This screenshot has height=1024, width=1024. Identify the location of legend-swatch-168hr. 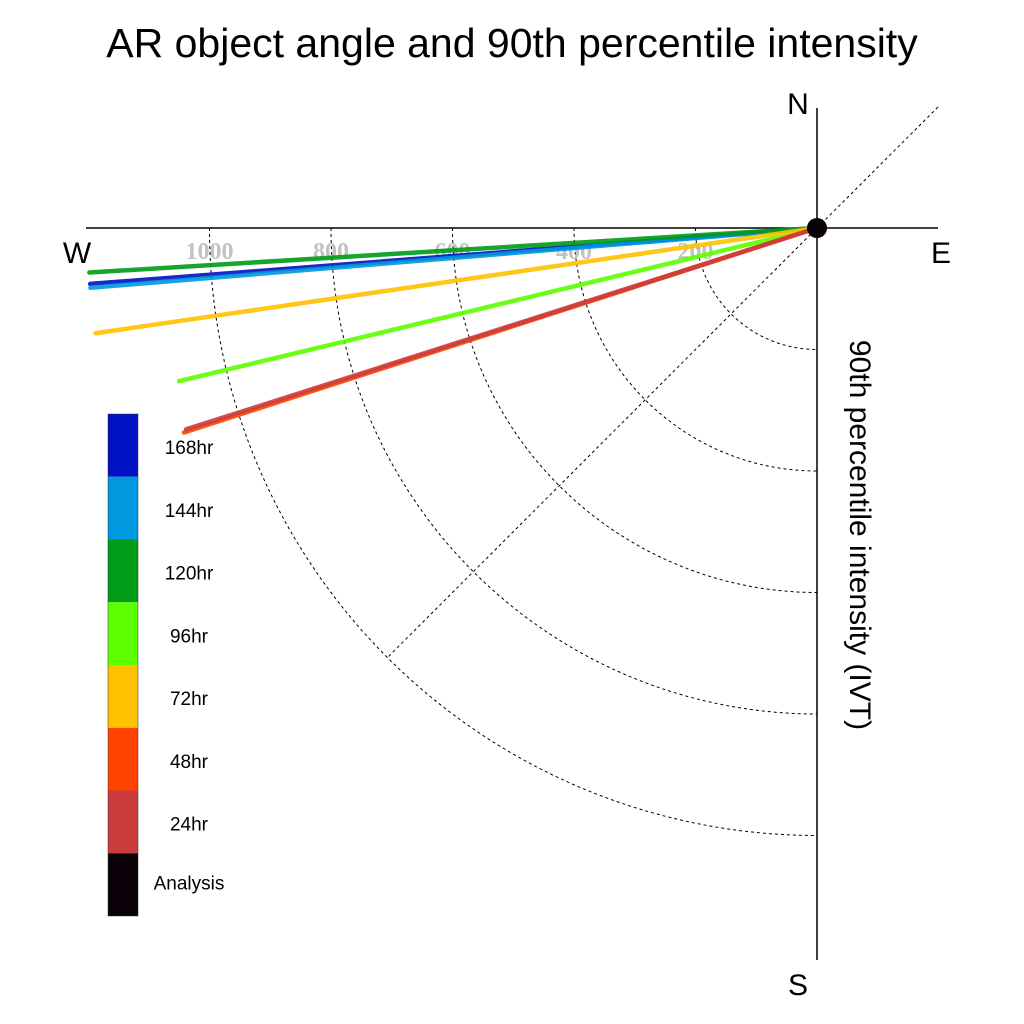
(123, 445).